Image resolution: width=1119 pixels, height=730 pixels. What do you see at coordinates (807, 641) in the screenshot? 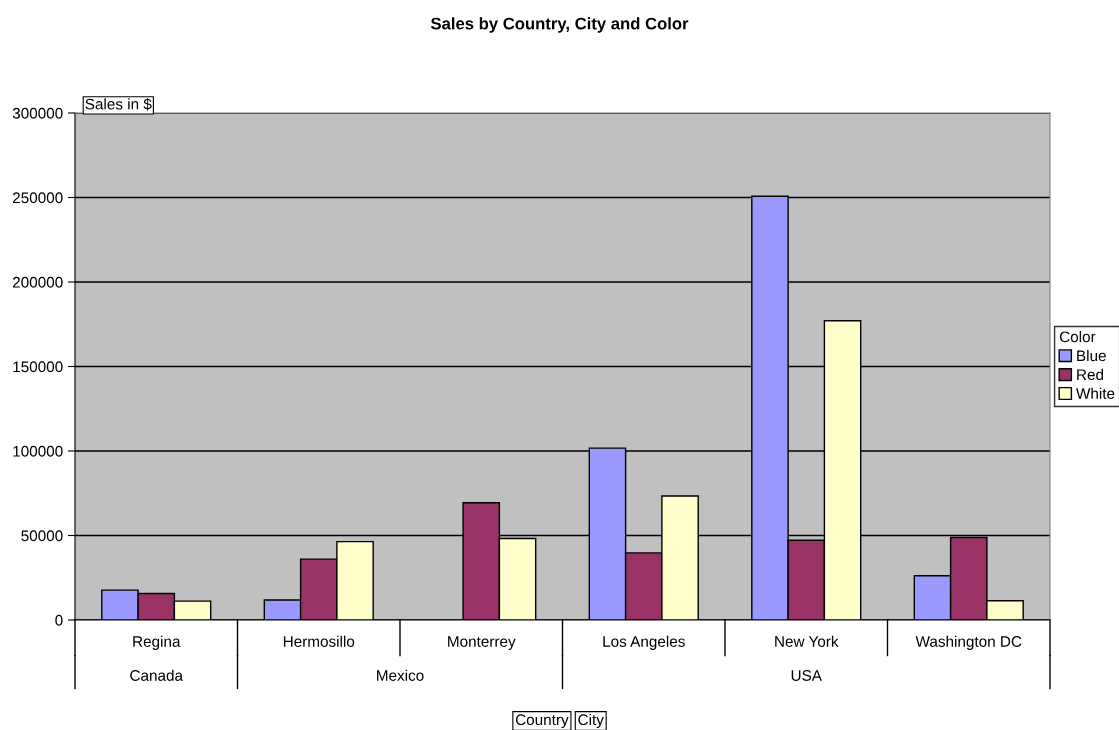
I see `x-tick-label: New York` at bounding box center [807, 641].